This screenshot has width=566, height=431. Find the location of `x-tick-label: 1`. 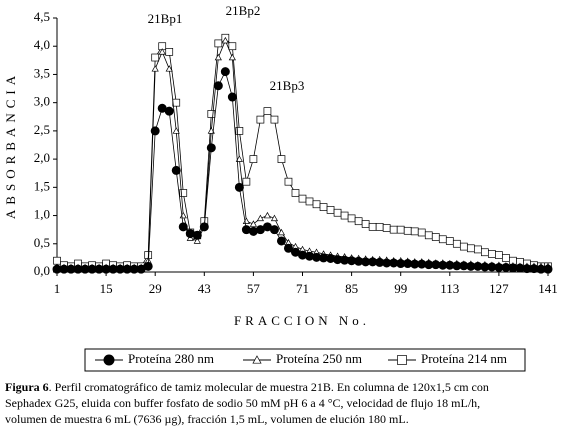

x-tick-label: 1 is located at coordinates (57, 288).